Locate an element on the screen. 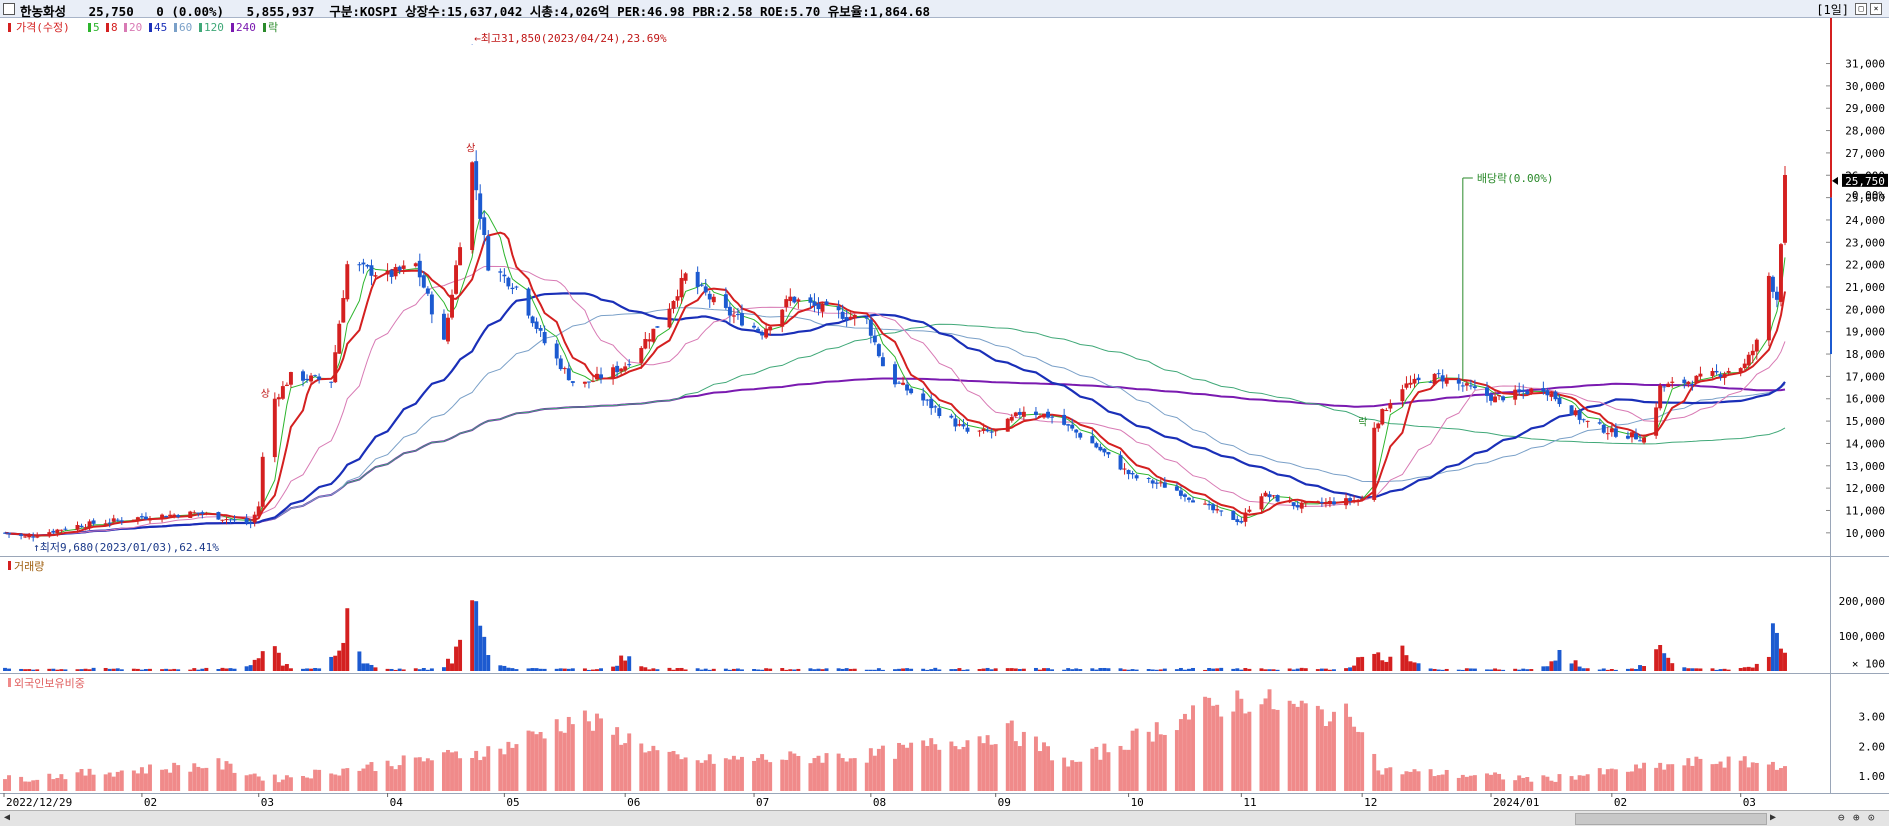  select-checkbox is located at coordinates (9, 9).